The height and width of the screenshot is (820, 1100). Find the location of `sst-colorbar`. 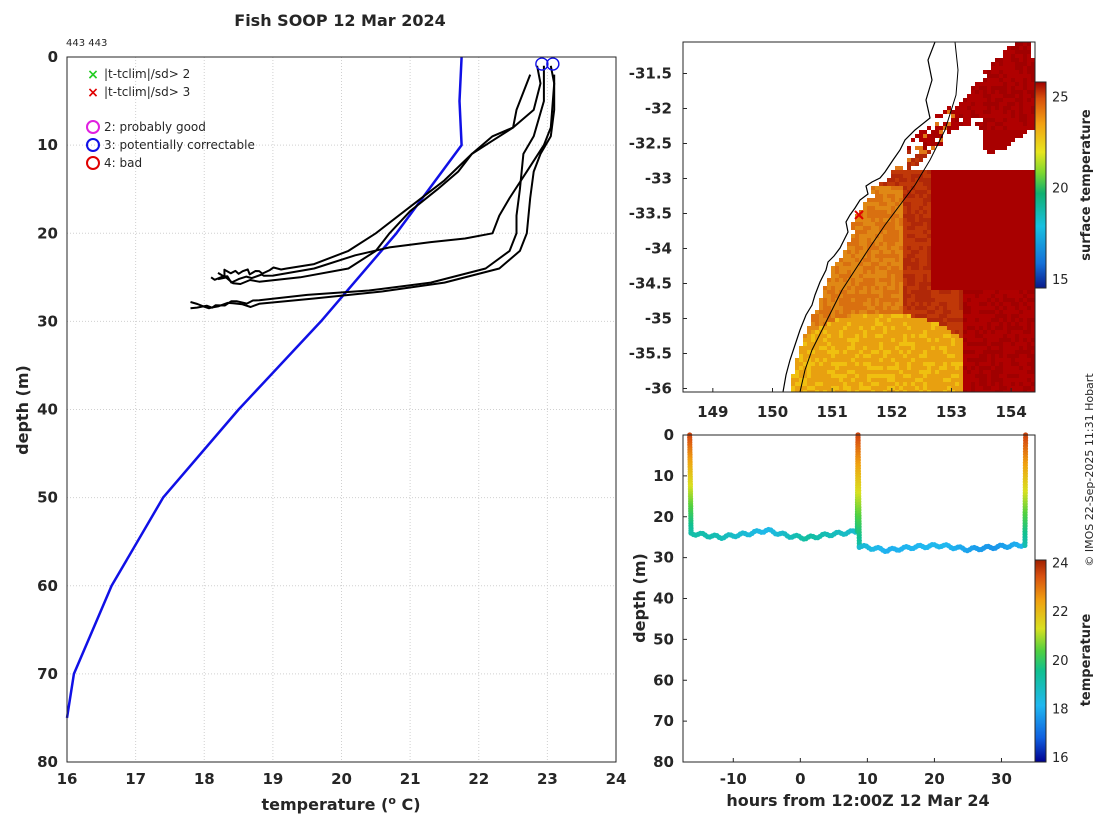

sst-colorbar is located at coordinates (1040, 185).